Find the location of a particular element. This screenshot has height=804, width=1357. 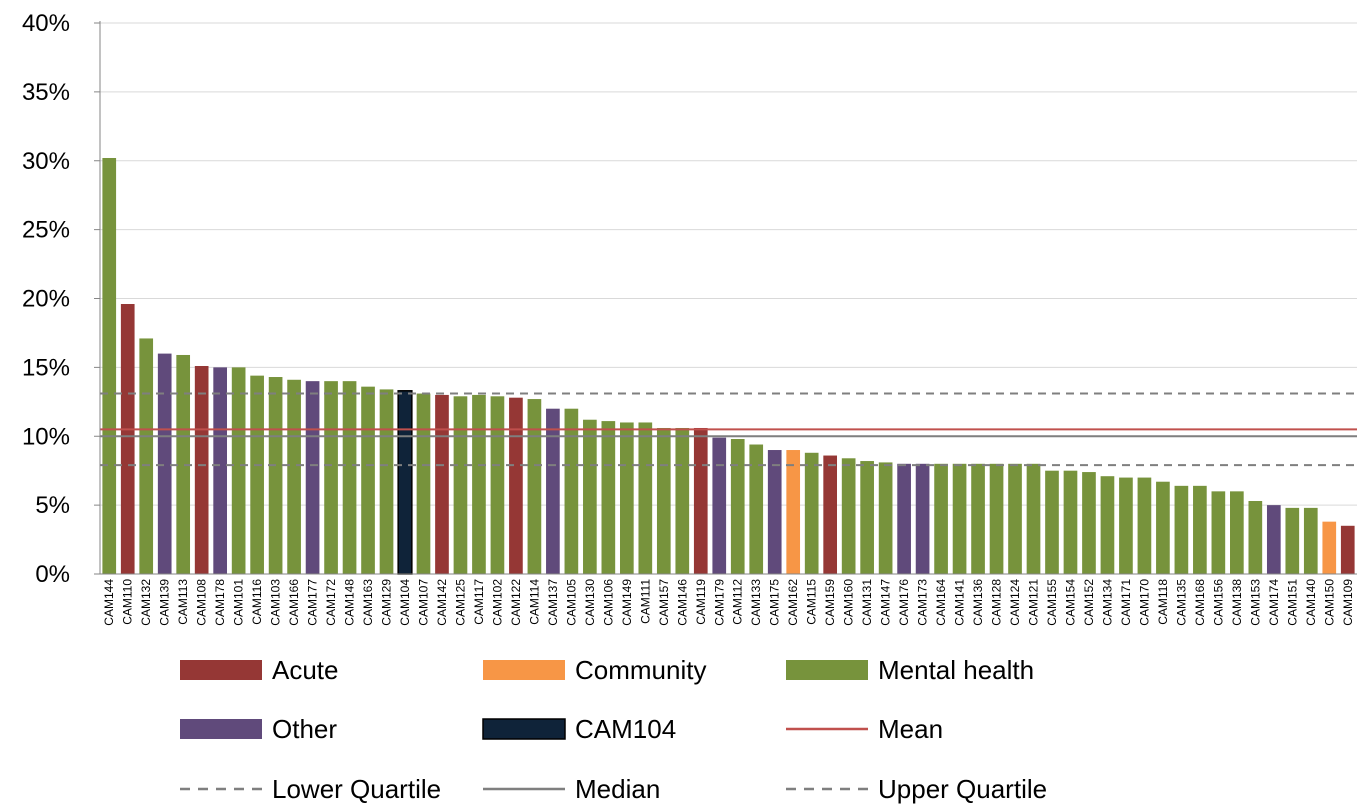

x-tick-label: CAM106 is located at coordinates (608, 602).